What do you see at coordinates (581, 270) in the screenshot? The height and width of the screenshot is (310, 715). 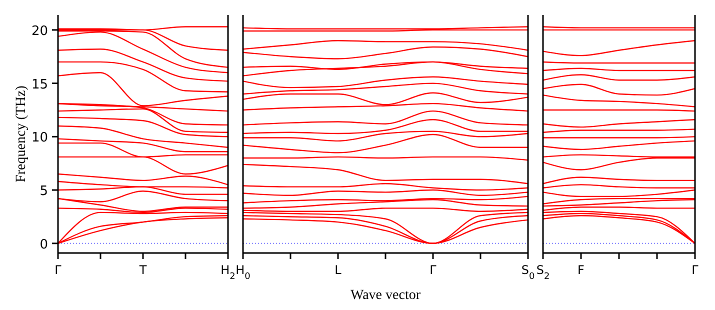 I see `x-tick-label: F` at bounding box center [581, 270].